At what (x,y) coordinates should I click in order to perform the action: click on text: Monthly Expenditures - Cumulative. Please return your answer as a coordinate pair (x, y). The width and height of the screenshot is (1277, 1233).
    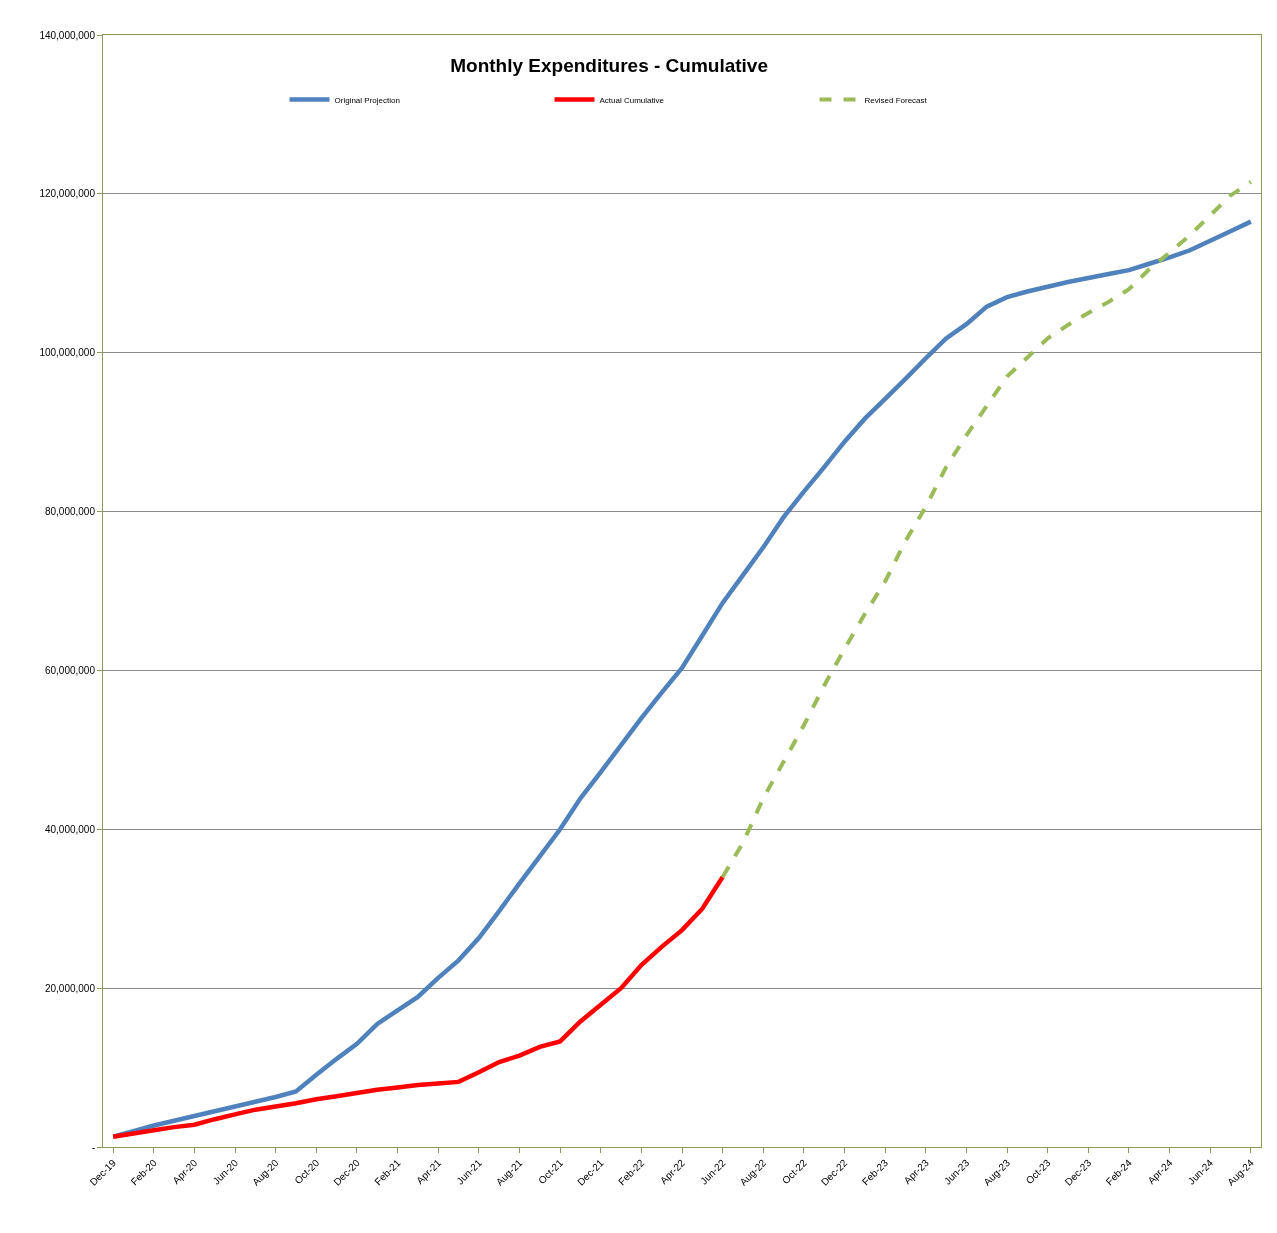
    Looking at the image, I should click on (609, 66).